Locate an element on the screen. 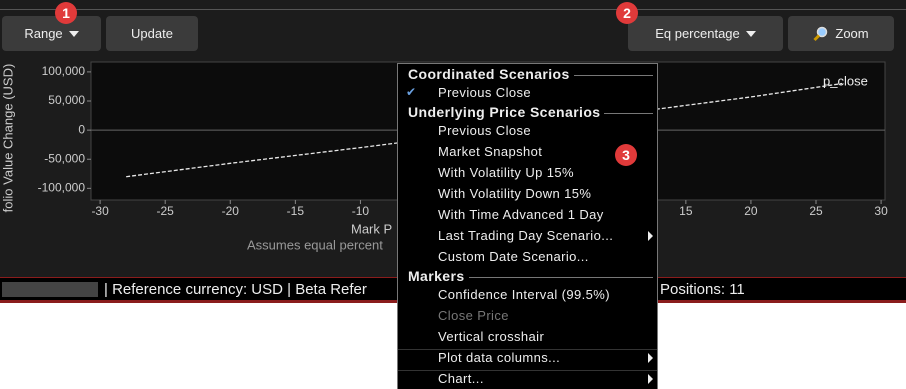 The image size is (906, 389). status-right: Positions: 11 is located at coordinates (702, 289).